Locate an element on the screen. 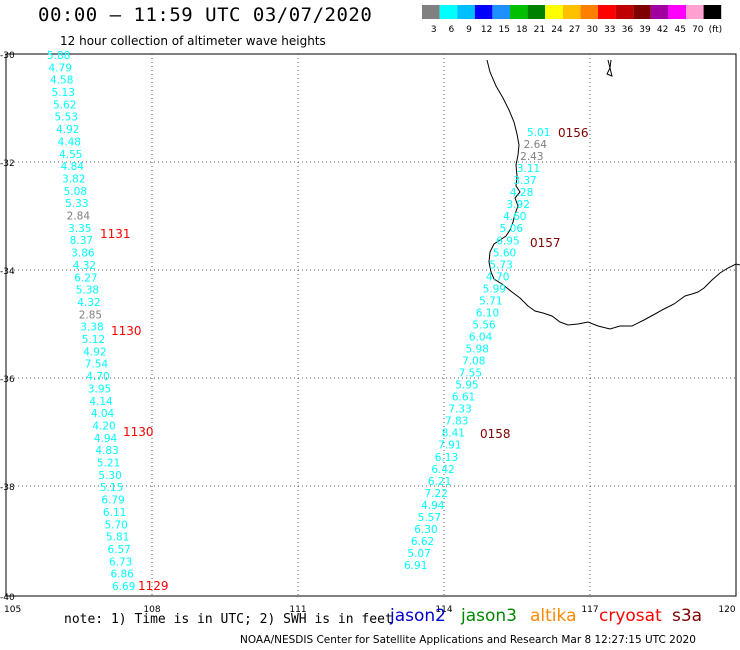 This screenshot has width=740, height=650. wave-height-value: 2.64 is located at coordinates (536, 145).